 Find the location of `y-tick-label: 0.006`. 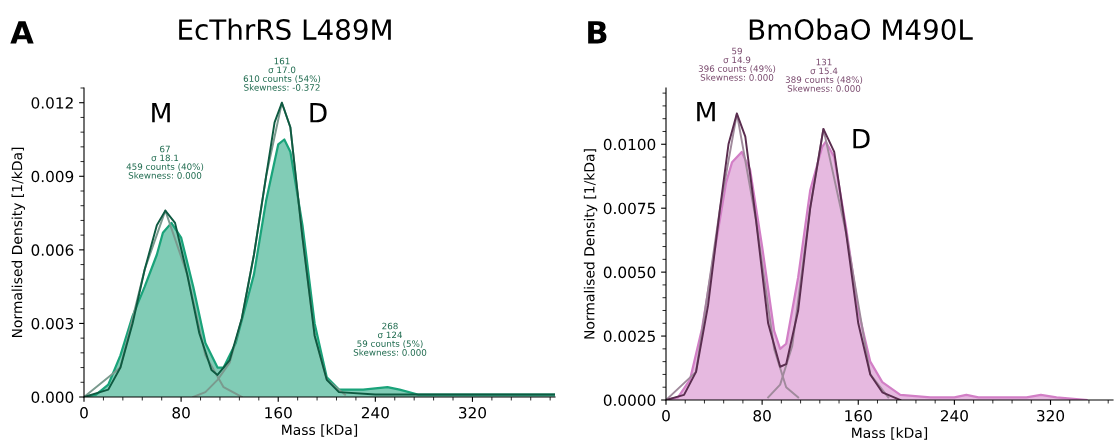

y-tick-label: 0.006 is located at coordinates (52, 250).